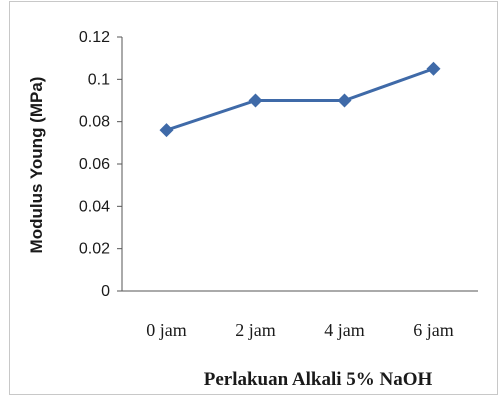  What do you see at coordinates (94, 206) in the screenshot?
I see `y-tick-label: 0.04` at bounding box center [94, 206].